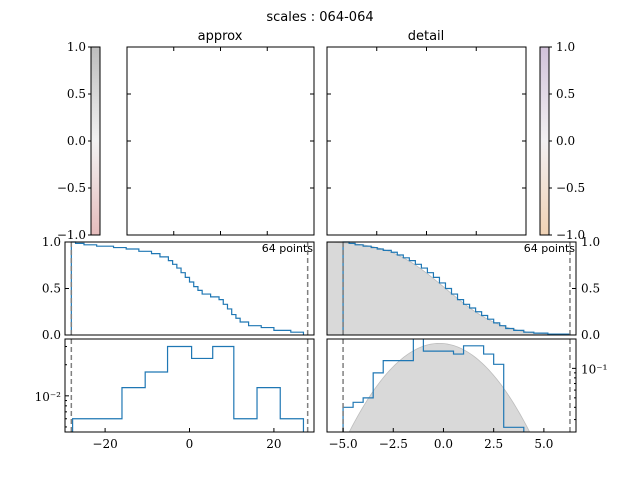  I want to click on colorbar-left-tick-label: 0.0, so click(76, 141).